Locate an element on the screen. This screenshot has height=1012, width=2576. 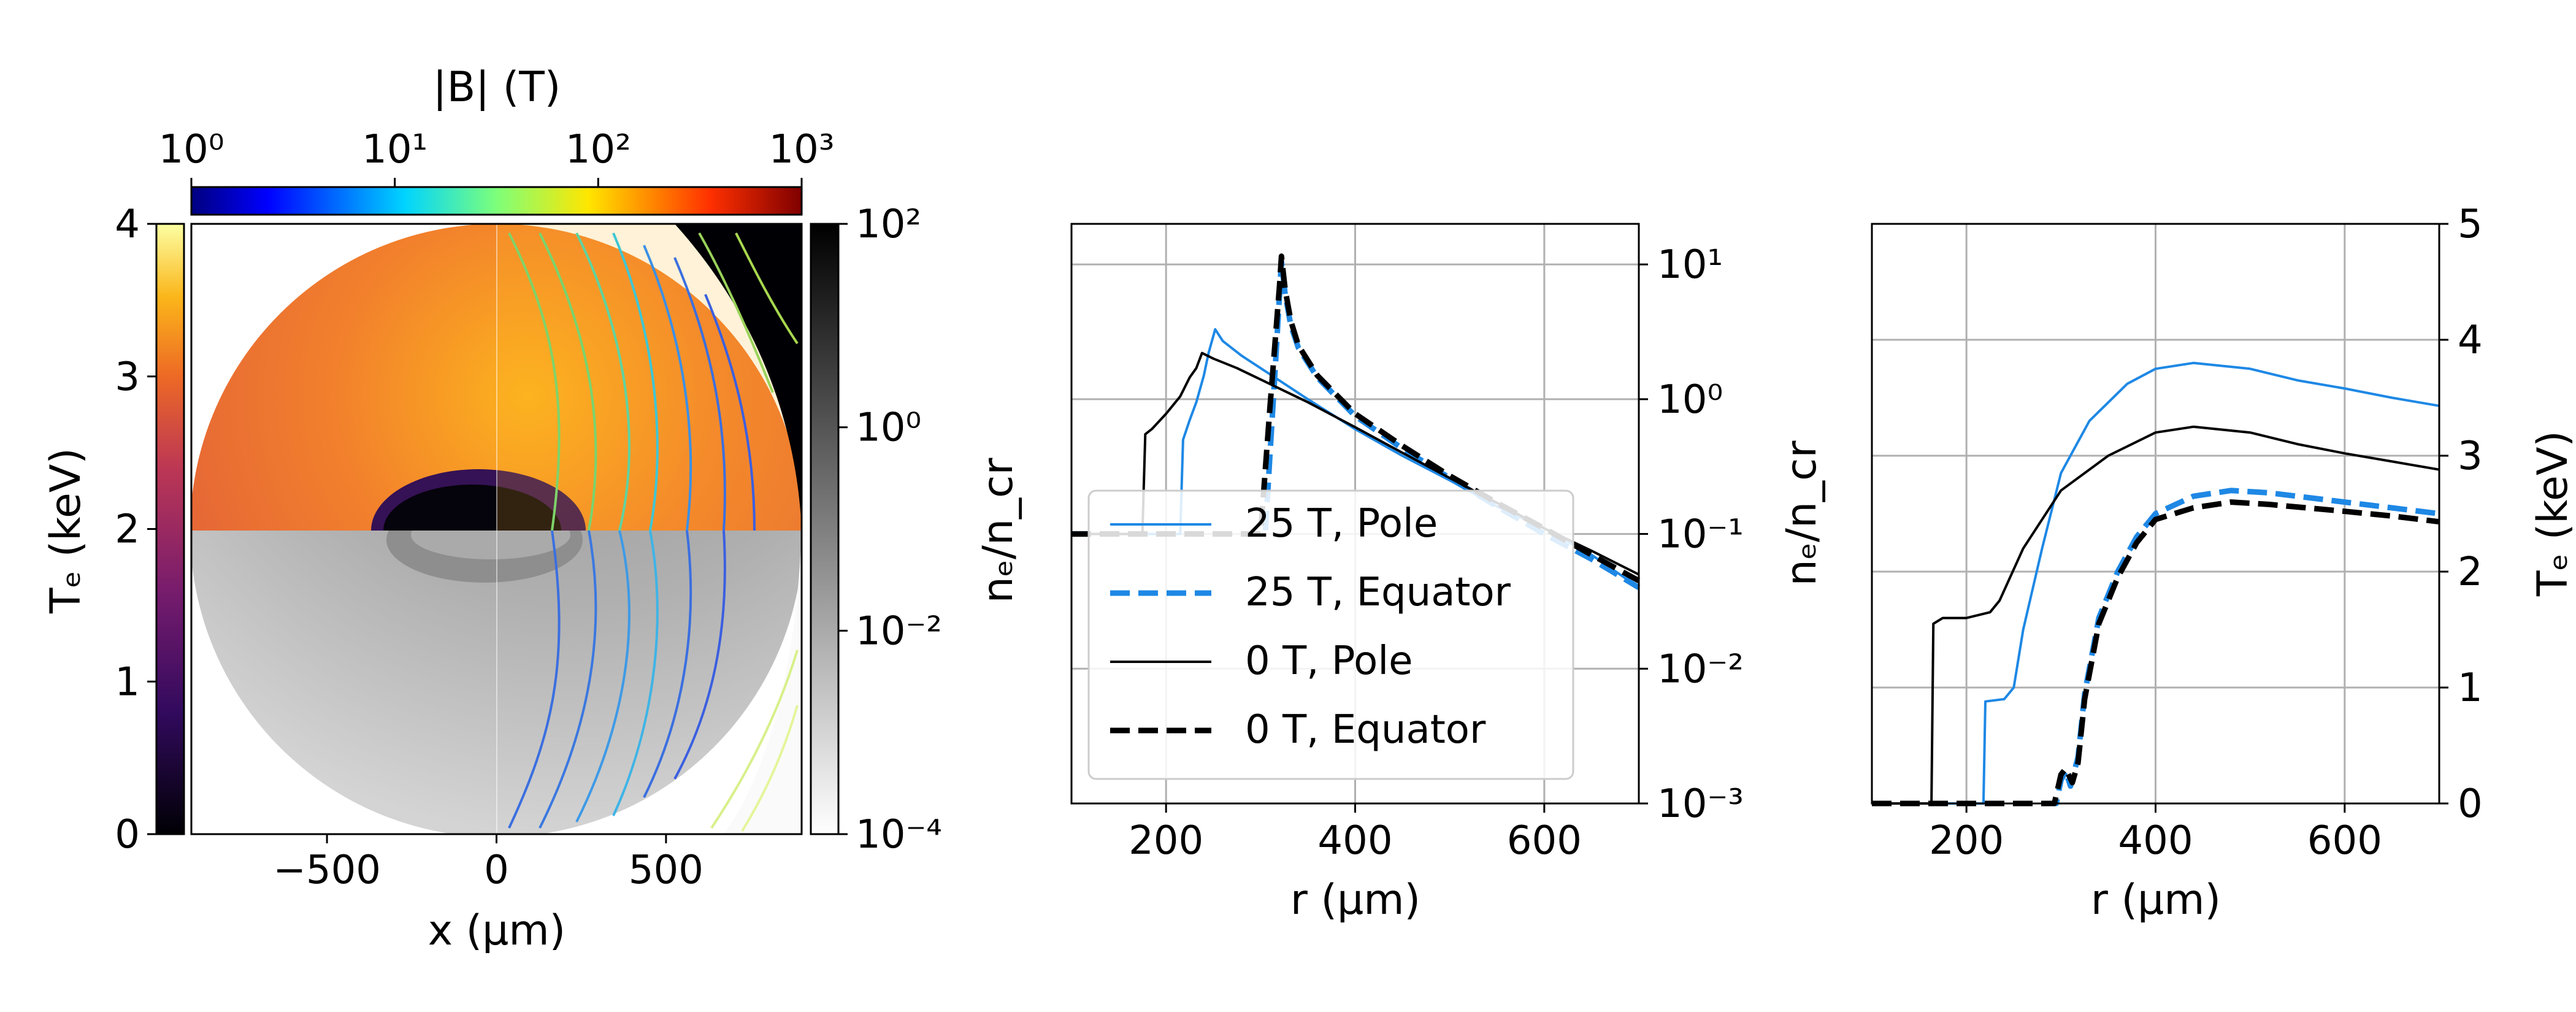
colorbar-te-tick-label: 4 is located at coordinates (127, 224).